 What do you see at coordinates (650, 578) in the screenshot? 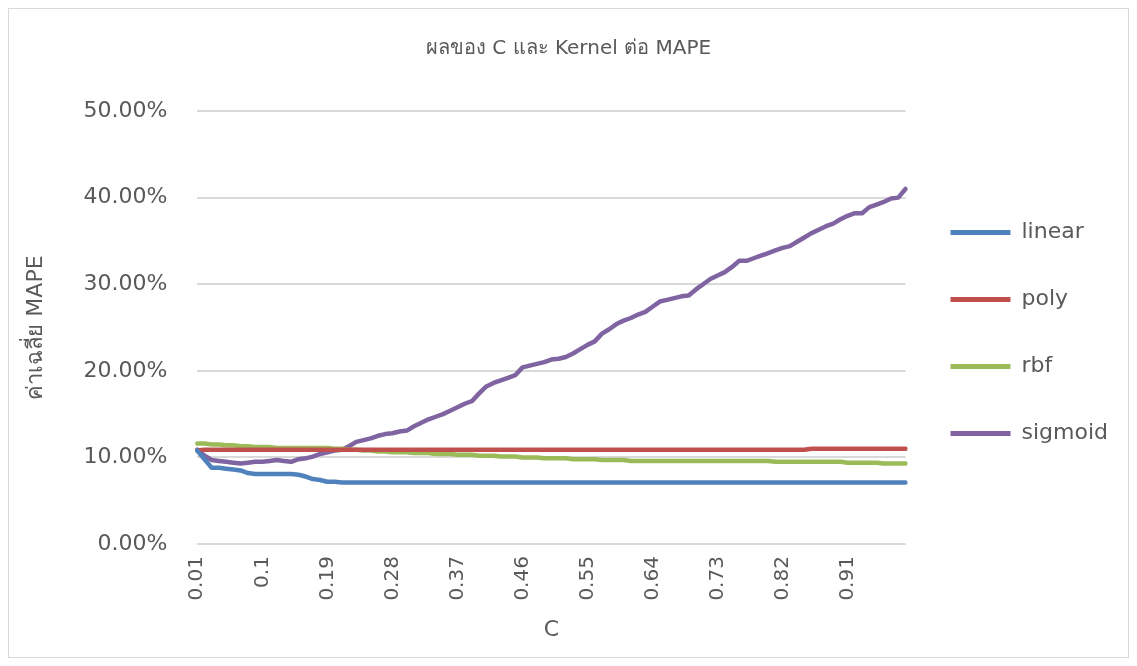
I see `x-tick-label: 0.64` at bounding box center [650, 578].